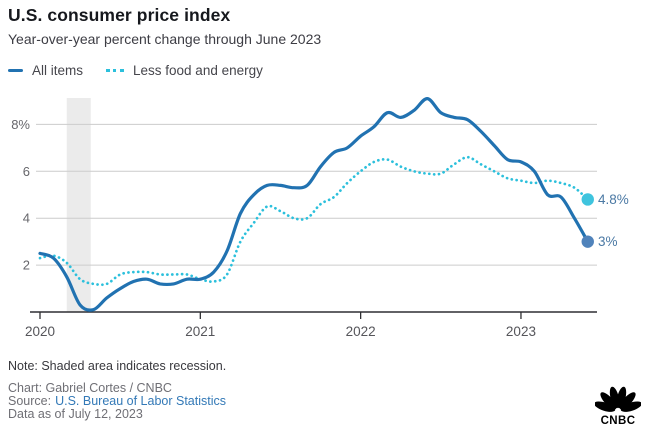 This screenshot has height=432, width=649. I want to click on legend-item-all-items: All items, so click(45, 70).